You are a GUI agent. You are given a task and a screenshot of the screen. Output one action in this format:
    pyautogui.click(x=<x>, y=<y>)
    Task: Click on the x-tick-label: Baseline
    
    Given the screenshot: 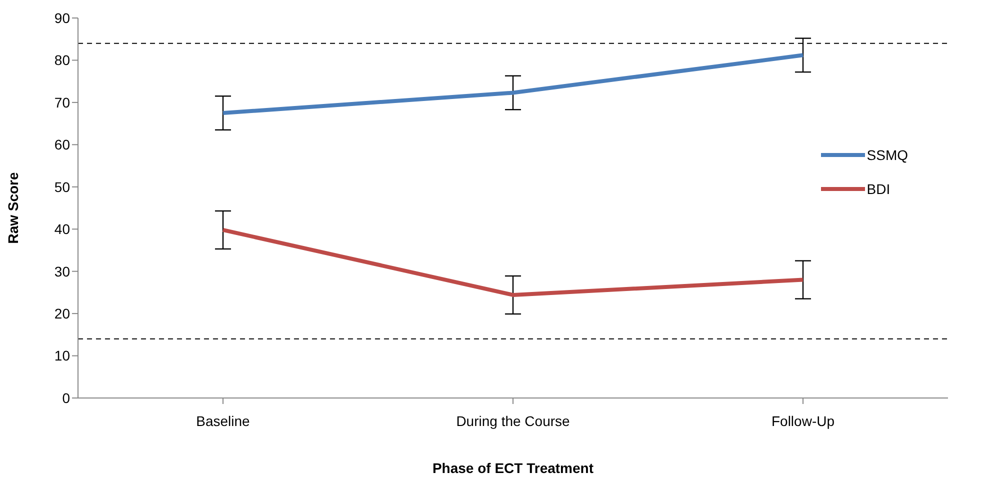 What is the action you would take?
    pyautogui.click(x=223, y=420)
    